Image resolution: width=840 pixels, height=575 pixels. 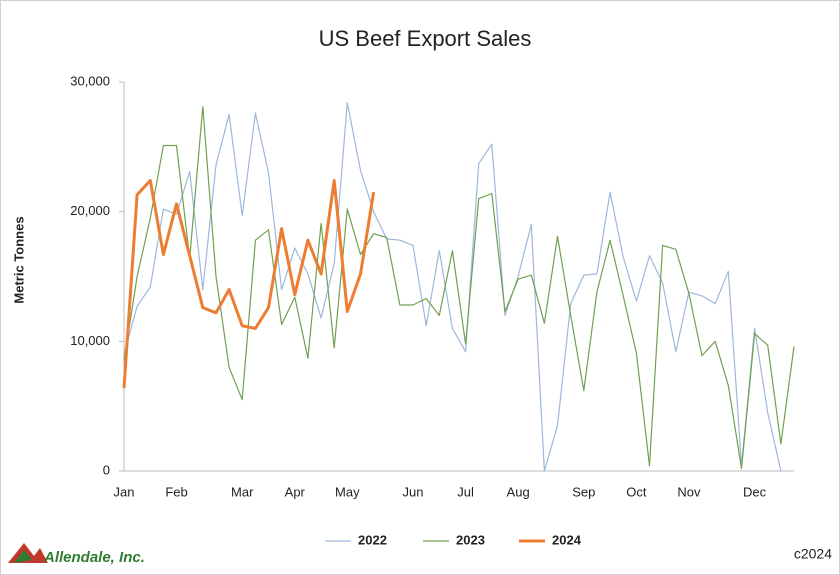 I want to click on x-tick-label: Apr, so click(x=295, y=491).